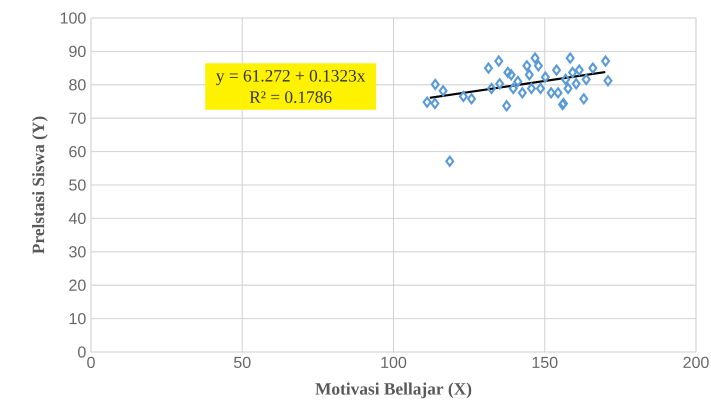 The image size is (711, 419). I want to click on y-tick-label: 60, so click(77, 152).